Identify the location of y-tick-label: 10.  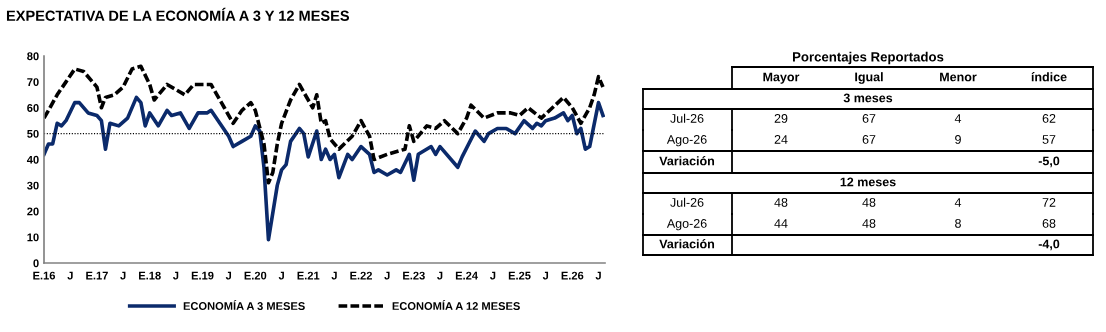
(33, 237).